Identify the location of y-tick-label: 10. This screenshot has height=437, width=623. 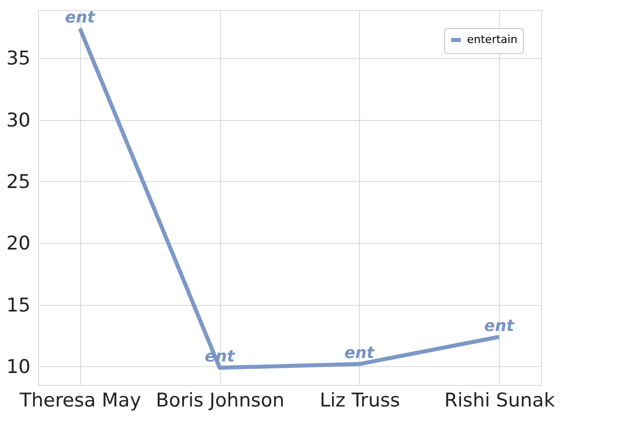
(18, 367).